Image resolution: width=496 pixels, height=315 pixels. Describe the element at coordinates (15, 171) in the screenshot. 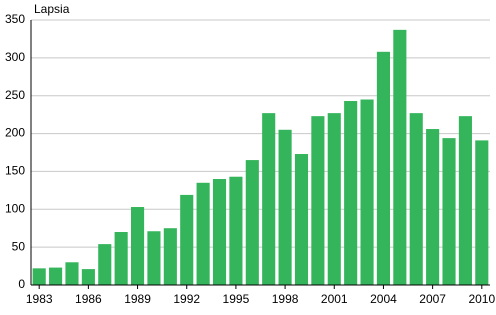

I see `y-tick-label: 150` at that location.